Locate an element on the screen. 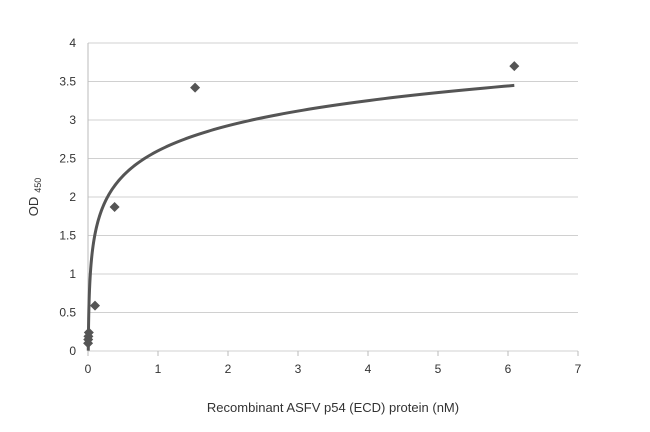  x-tick-label: 4 is located at coordinates (368, 369).